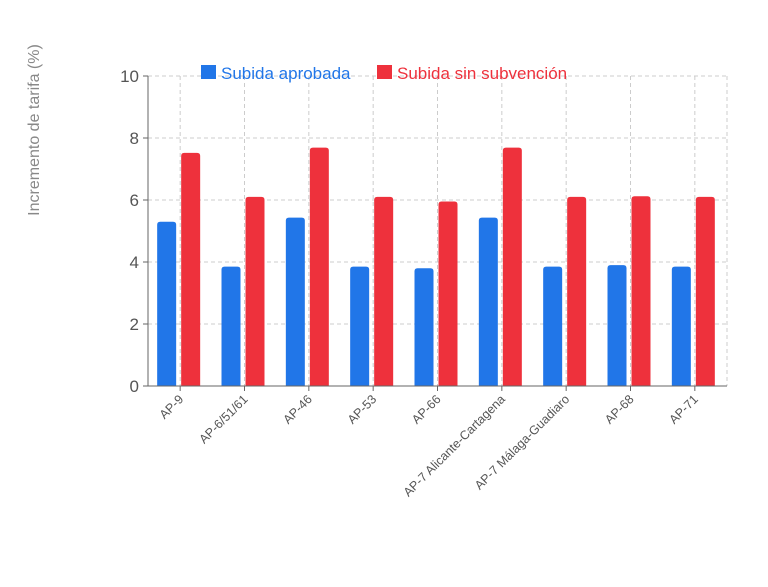  What do you see at coordinates (134, 262) in the screenshot?
I see `y-tick-label: 4` at bounding box center [134, 262].